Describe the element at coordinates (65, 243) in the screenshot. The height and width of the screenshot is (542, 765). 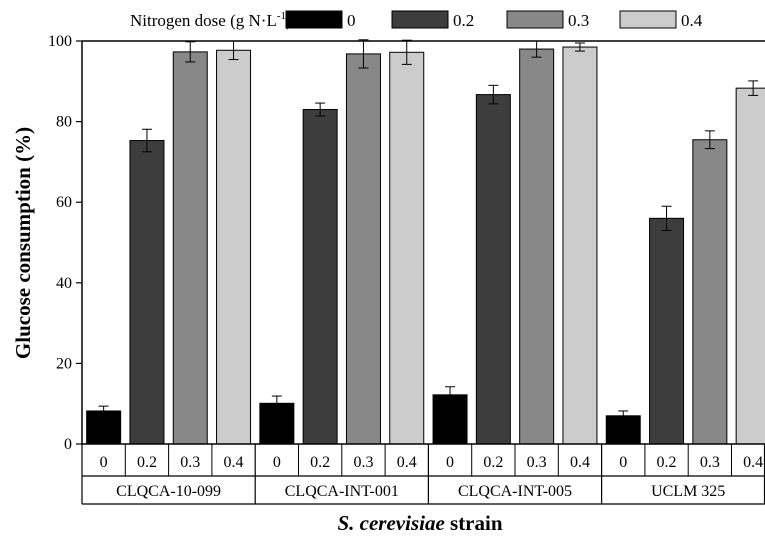
I see `y-axis-ticks: 0 20 40 60 80 100` at that location.